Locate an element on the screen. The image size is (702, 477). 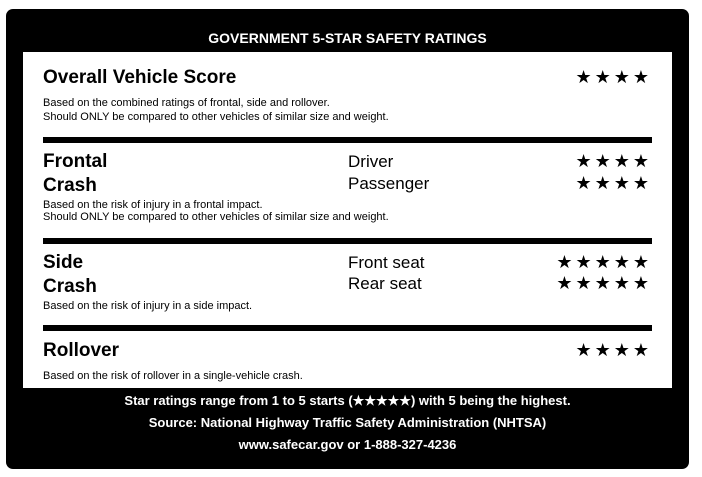
overall-title: Overall Vehicle Score is located at coordinates (140, 77).